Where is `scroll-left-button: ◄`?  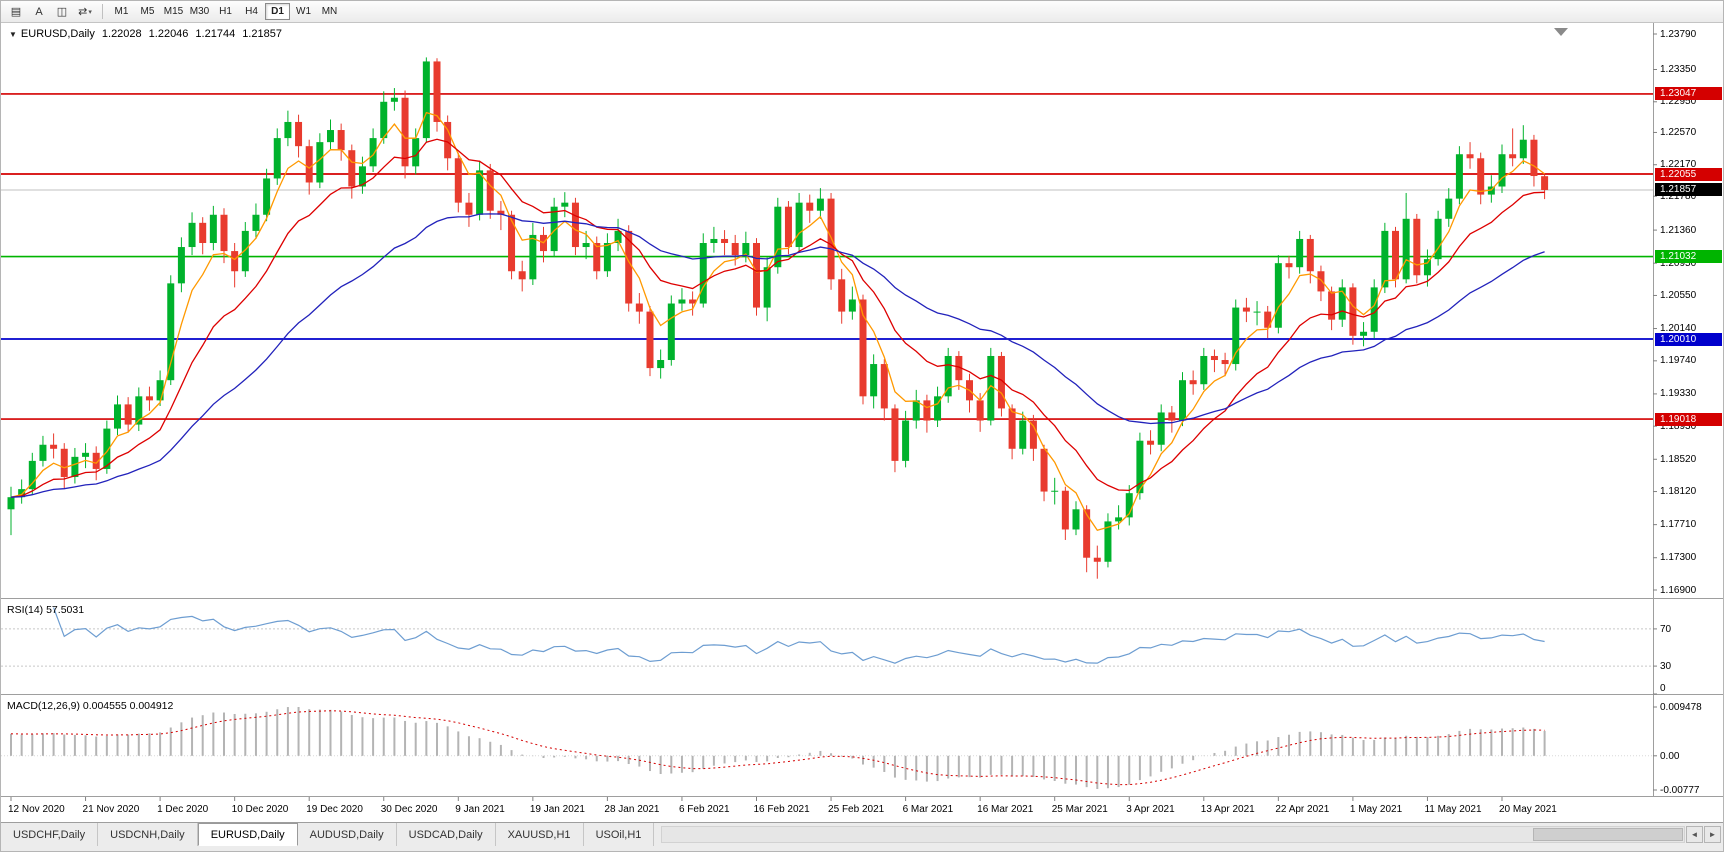 scroll-left-button: ◄ is located at coordinates (1694, 834).